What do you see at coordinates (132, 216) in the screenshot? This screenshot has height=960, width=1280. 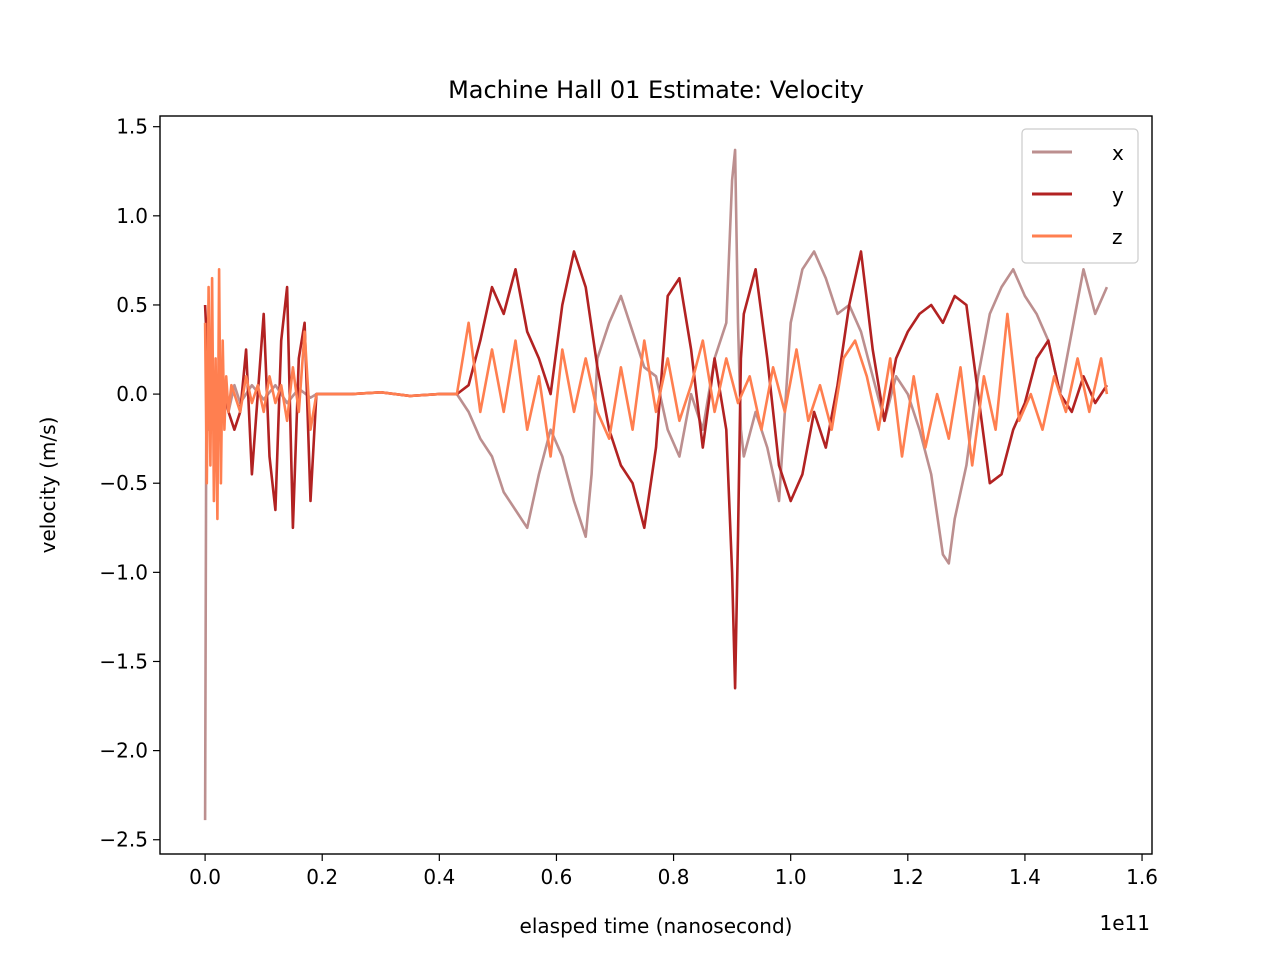 I see `y-tick-label: 1.0` at bounding box center [132, 216].